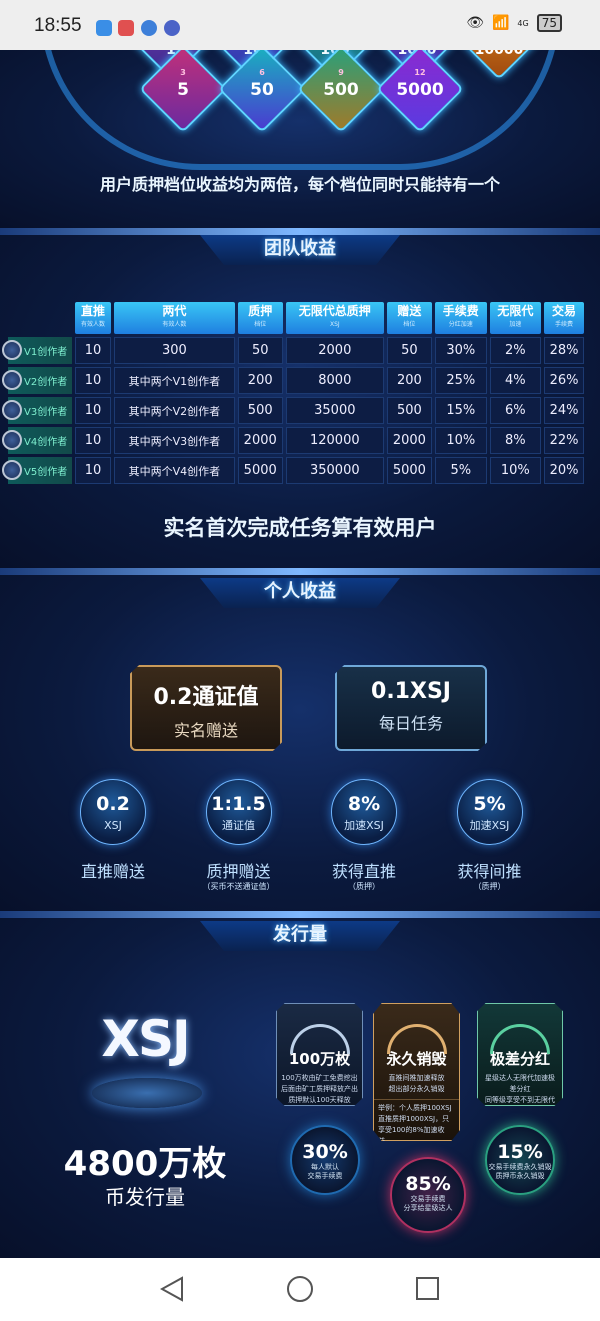 This screenshot has height=1321, width=600. I want to click on browser-app-icon, so click(149, 28).